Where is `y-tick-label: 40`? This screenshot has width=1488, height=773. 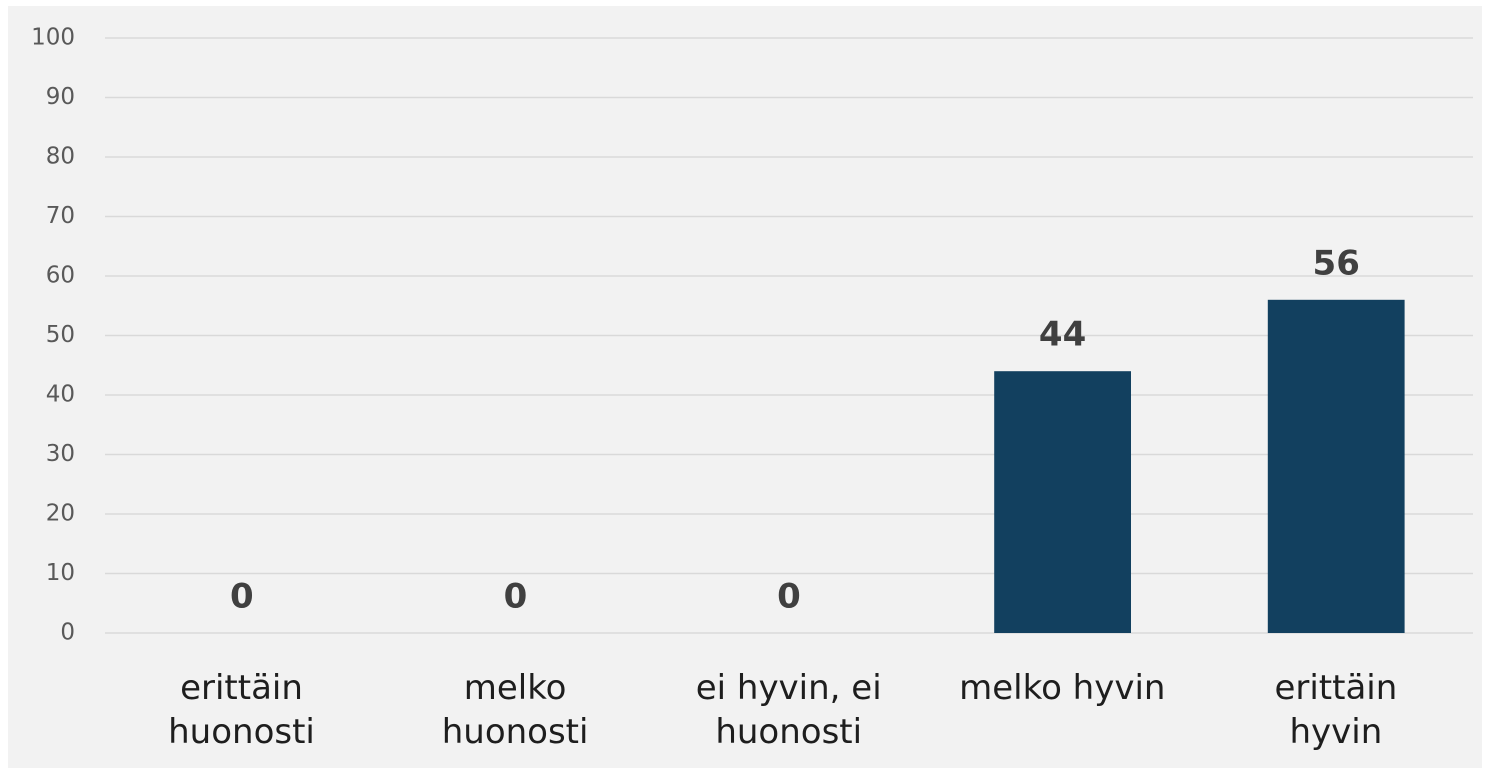 y-tick-label: 40 is located at coordinates (60, 395).